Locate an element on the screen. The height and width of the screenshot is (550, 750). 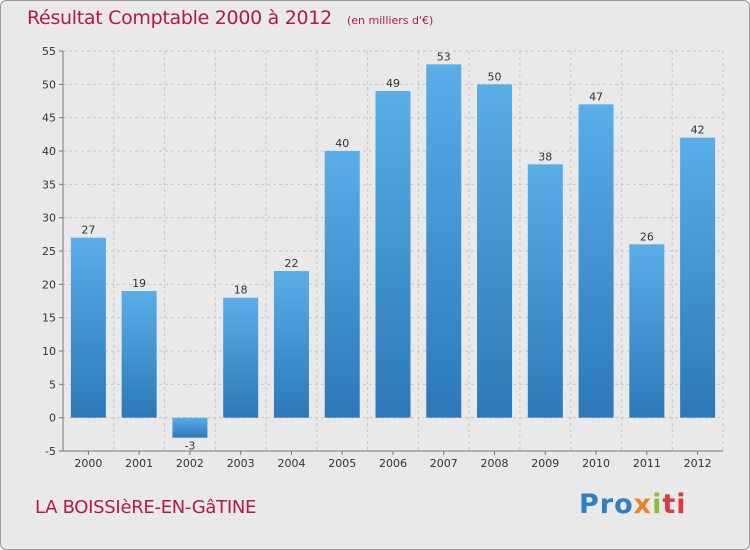
data-label-2000: 27 is located at coordinates (88, 230).